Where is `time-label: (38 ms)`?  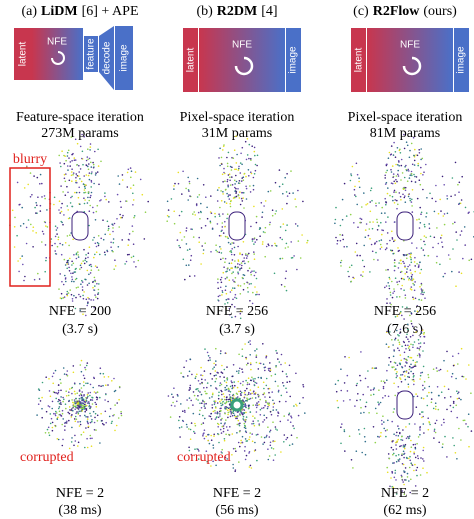 time-label: (38 ms) is located at coordinates (80, 510).